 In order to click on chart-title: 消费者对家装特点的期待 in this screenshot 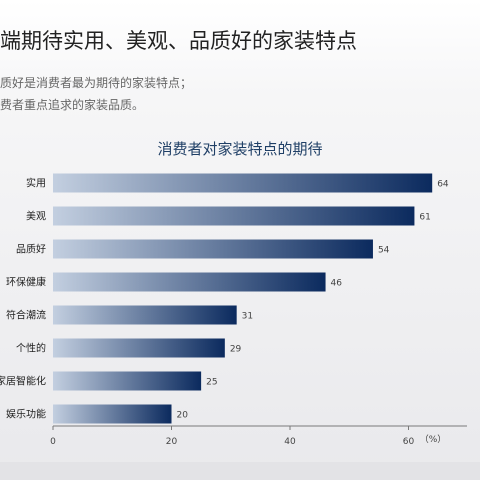, I will do `click(240, 149)`.